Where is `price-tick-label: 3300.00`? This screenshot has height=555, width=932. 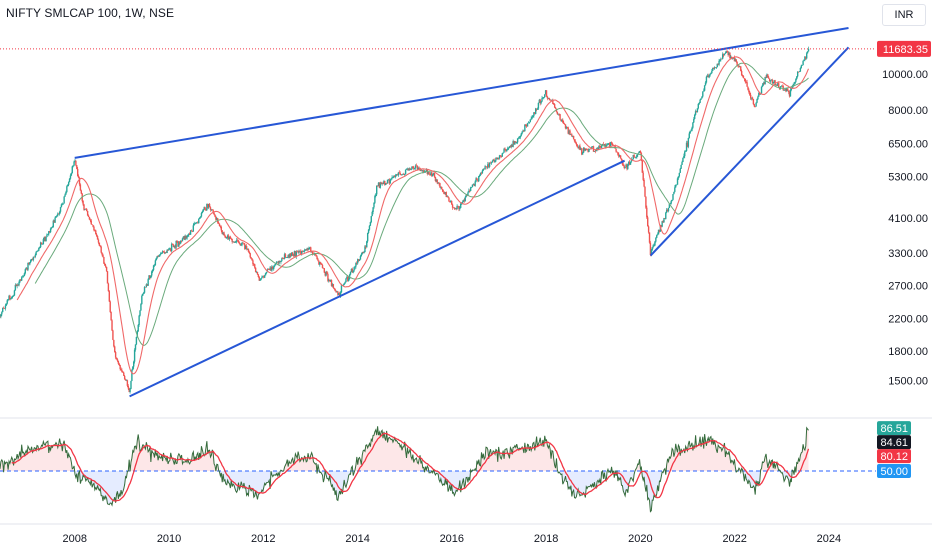 price-tick-label: 3300.00 is located at coordinates (908, 254).